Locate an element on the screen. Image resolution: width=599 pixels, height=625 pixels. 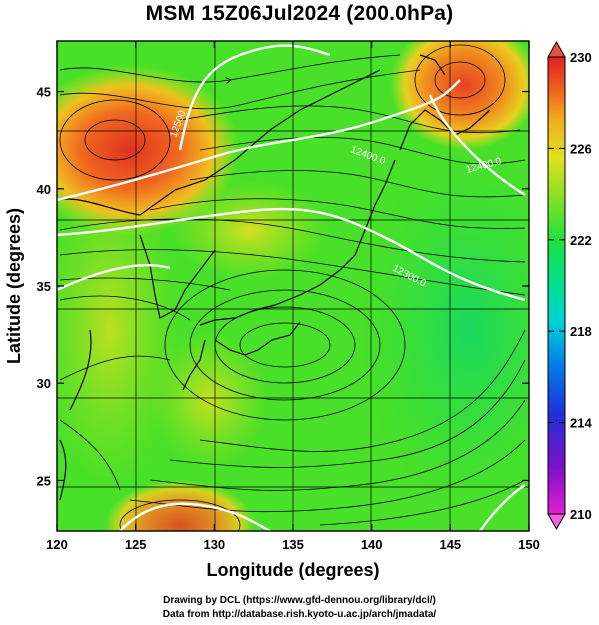
x-tick-label: 120 is located at coordinates (57, 544).